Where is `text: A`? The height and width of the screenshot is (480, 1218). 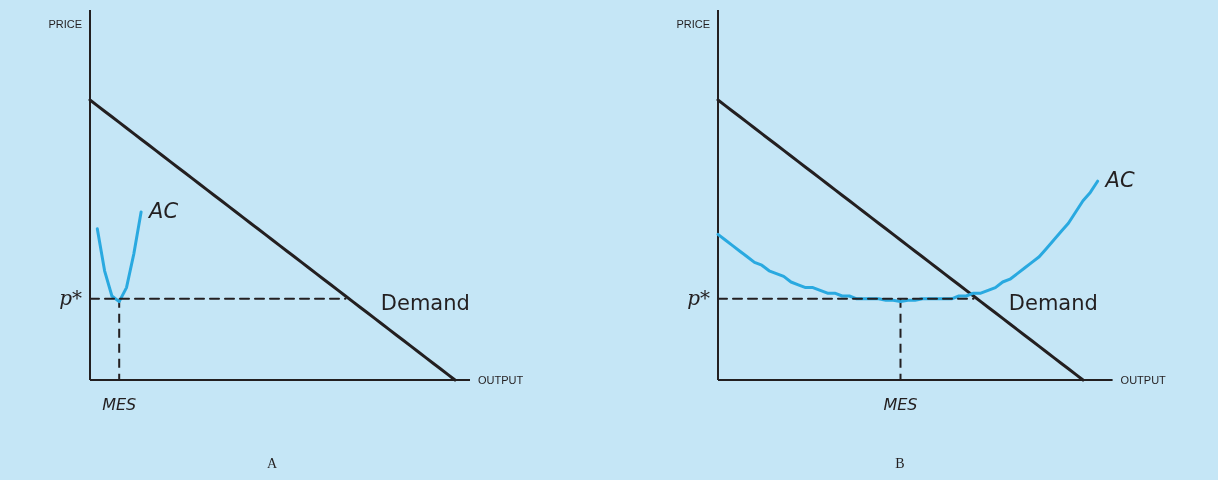
text: A is located at coordinates (272, 463).